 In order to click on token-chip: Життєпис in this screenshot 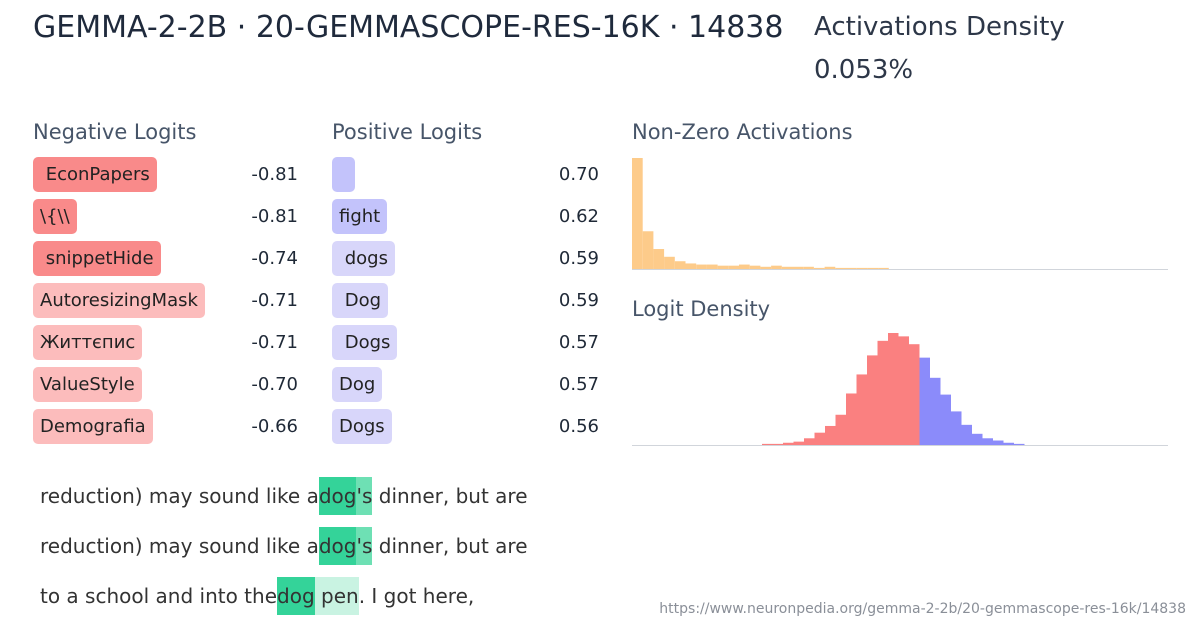, I will do `click(88, 342)`.